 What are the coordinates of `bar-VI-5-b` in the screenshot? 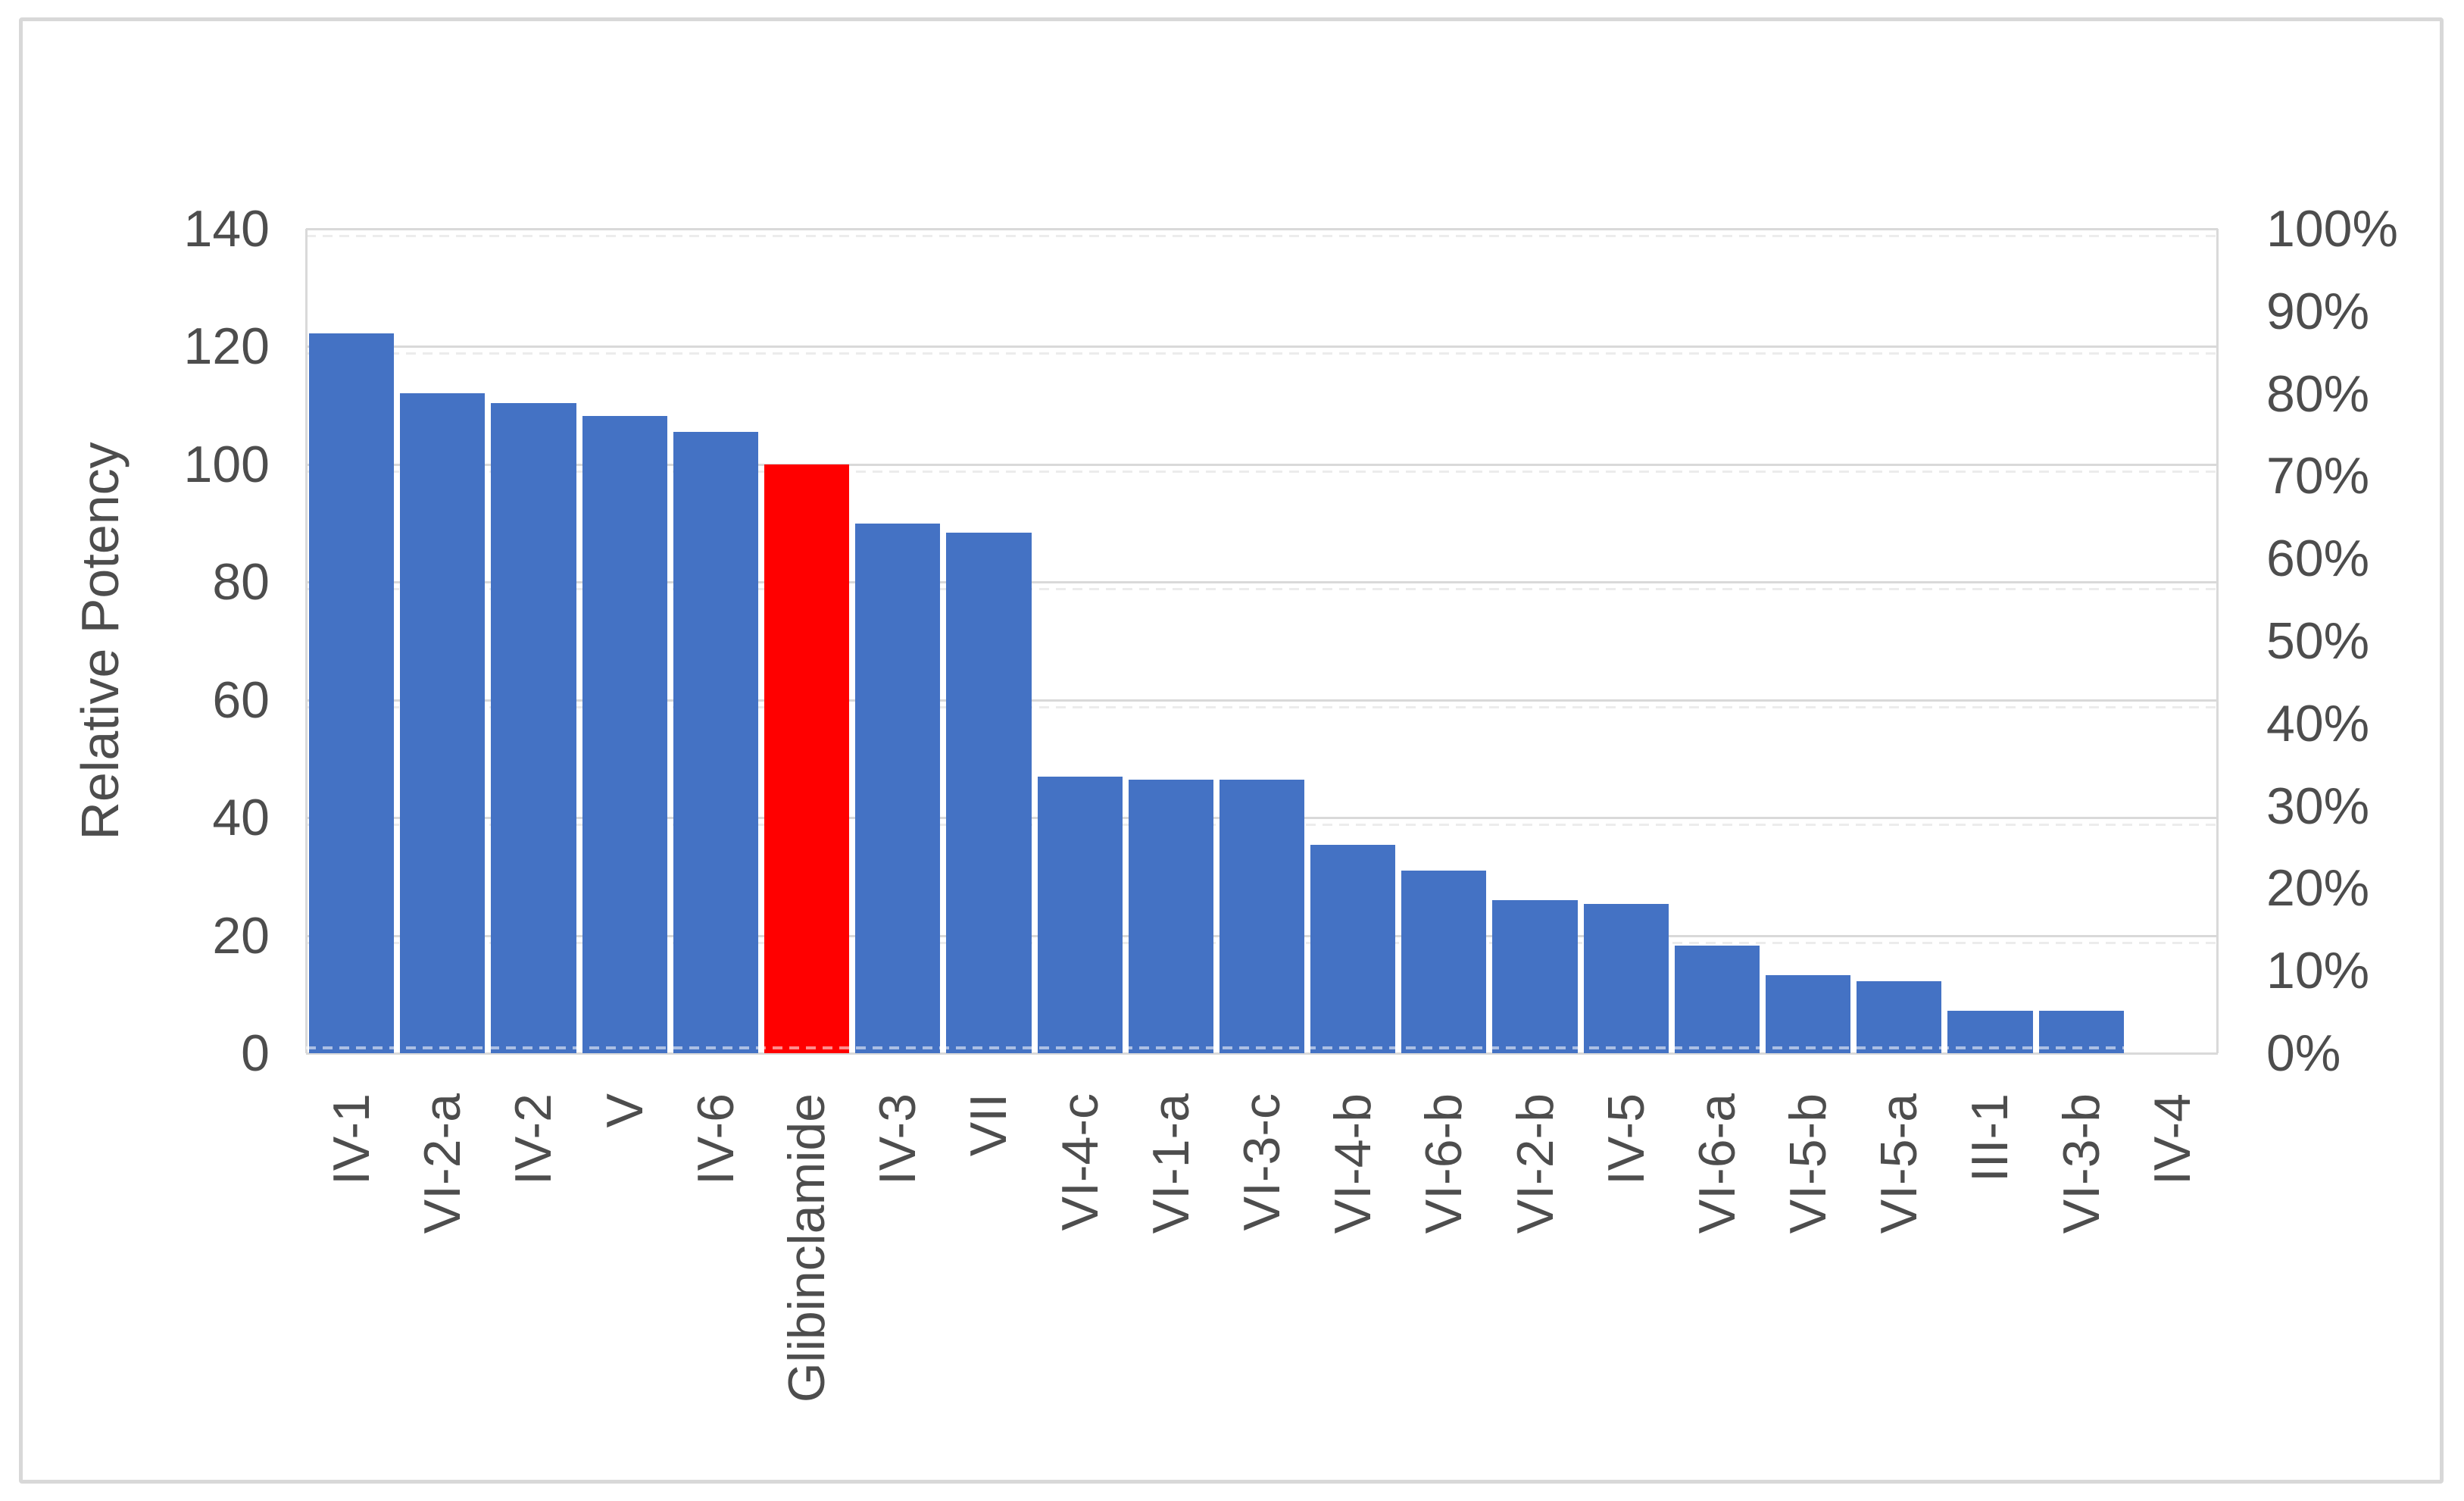 It's located at (1808, 1014).